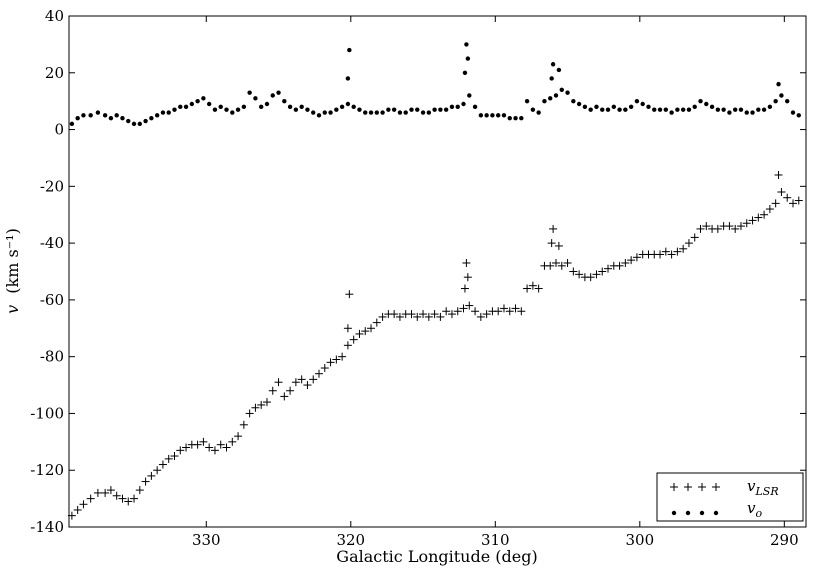  What do you see at coordinates (435, 84) in the screenshot?
I see `series-vo` at bounding box center [435, 84].